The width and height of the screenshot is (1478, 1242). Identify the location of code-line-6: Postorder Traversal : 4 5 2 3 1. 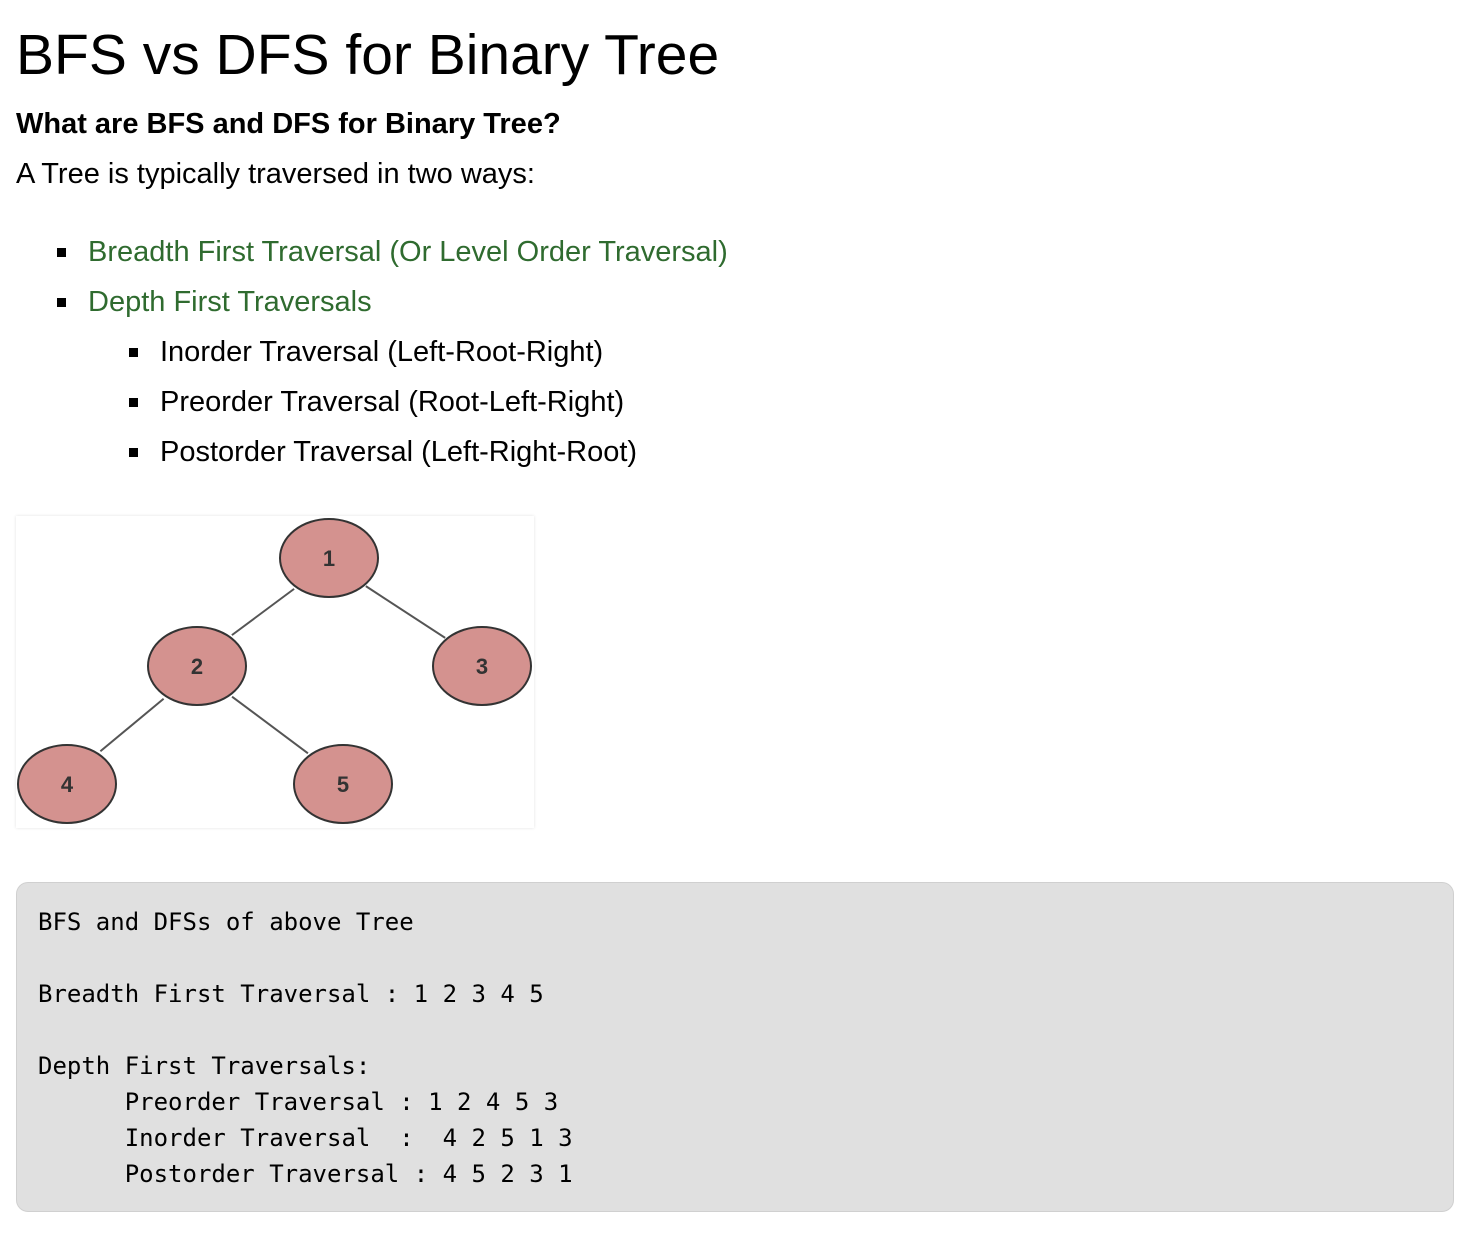
(348, 1174).